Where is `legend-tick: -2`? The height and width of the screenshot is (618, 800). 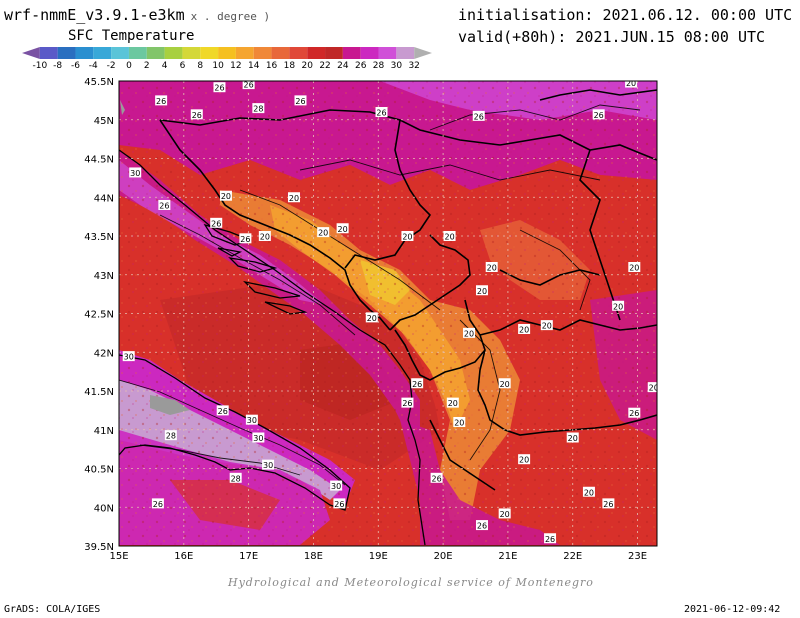
legend-tick: -2 is located at coordinates (111, 66).